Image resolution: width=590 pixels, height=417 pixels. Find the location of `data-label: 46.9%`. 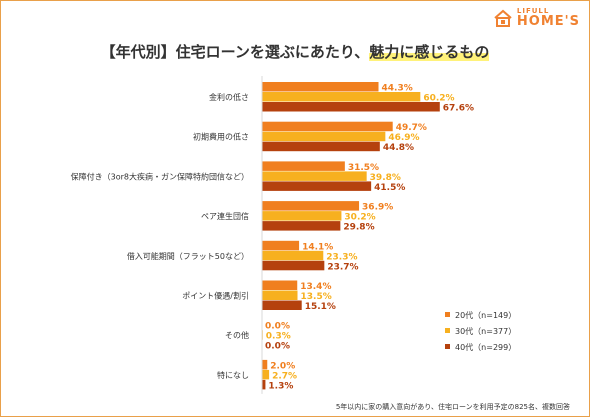

data-label: 46.9% is located at coordinates (403, 138).